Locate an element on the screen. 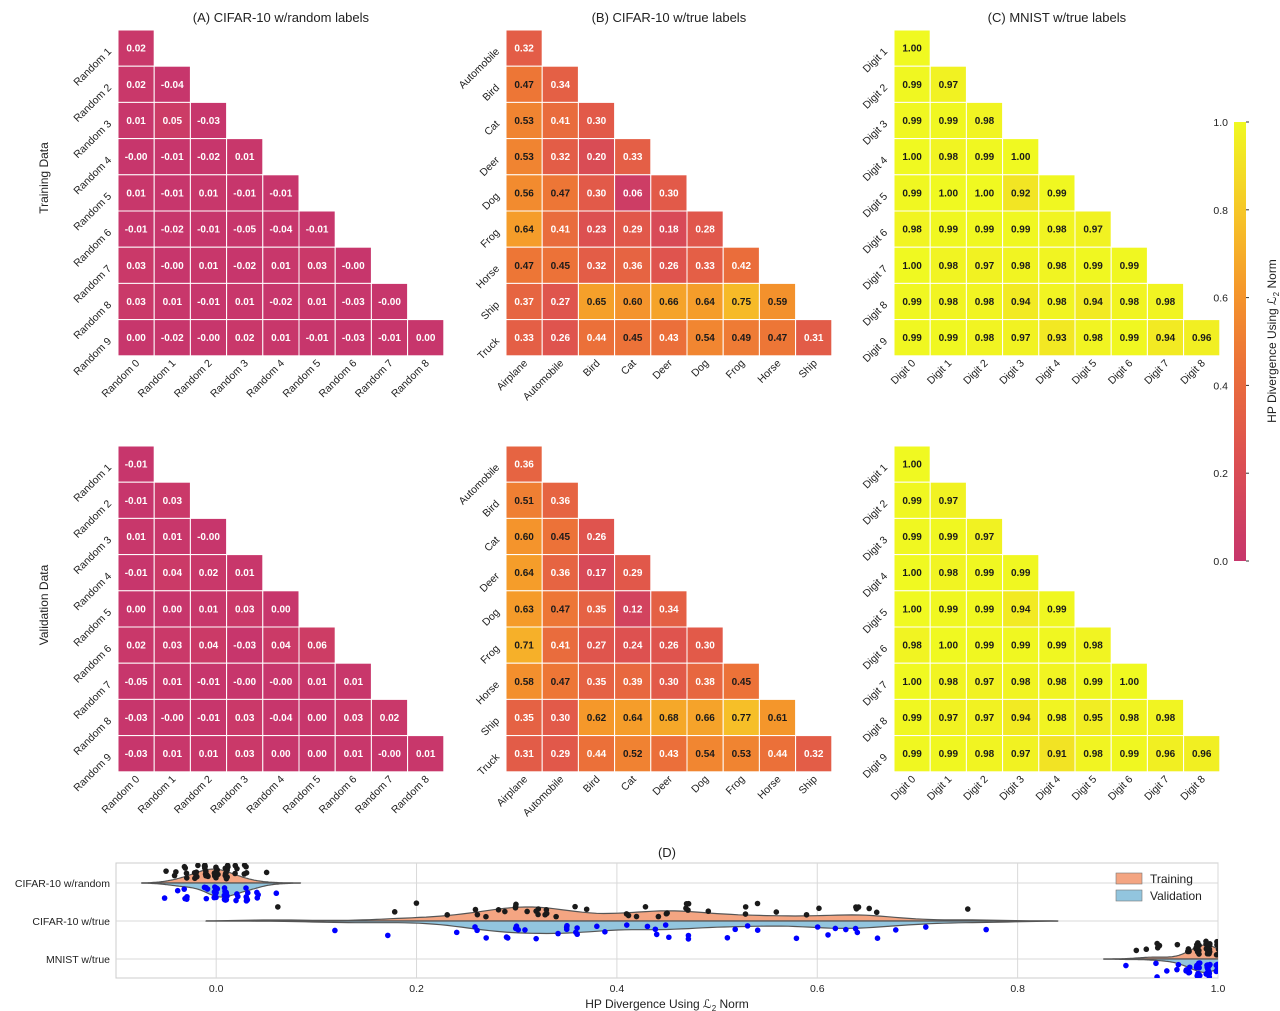  col-tick-label: Random 3 is located at coordinates (229, 378).